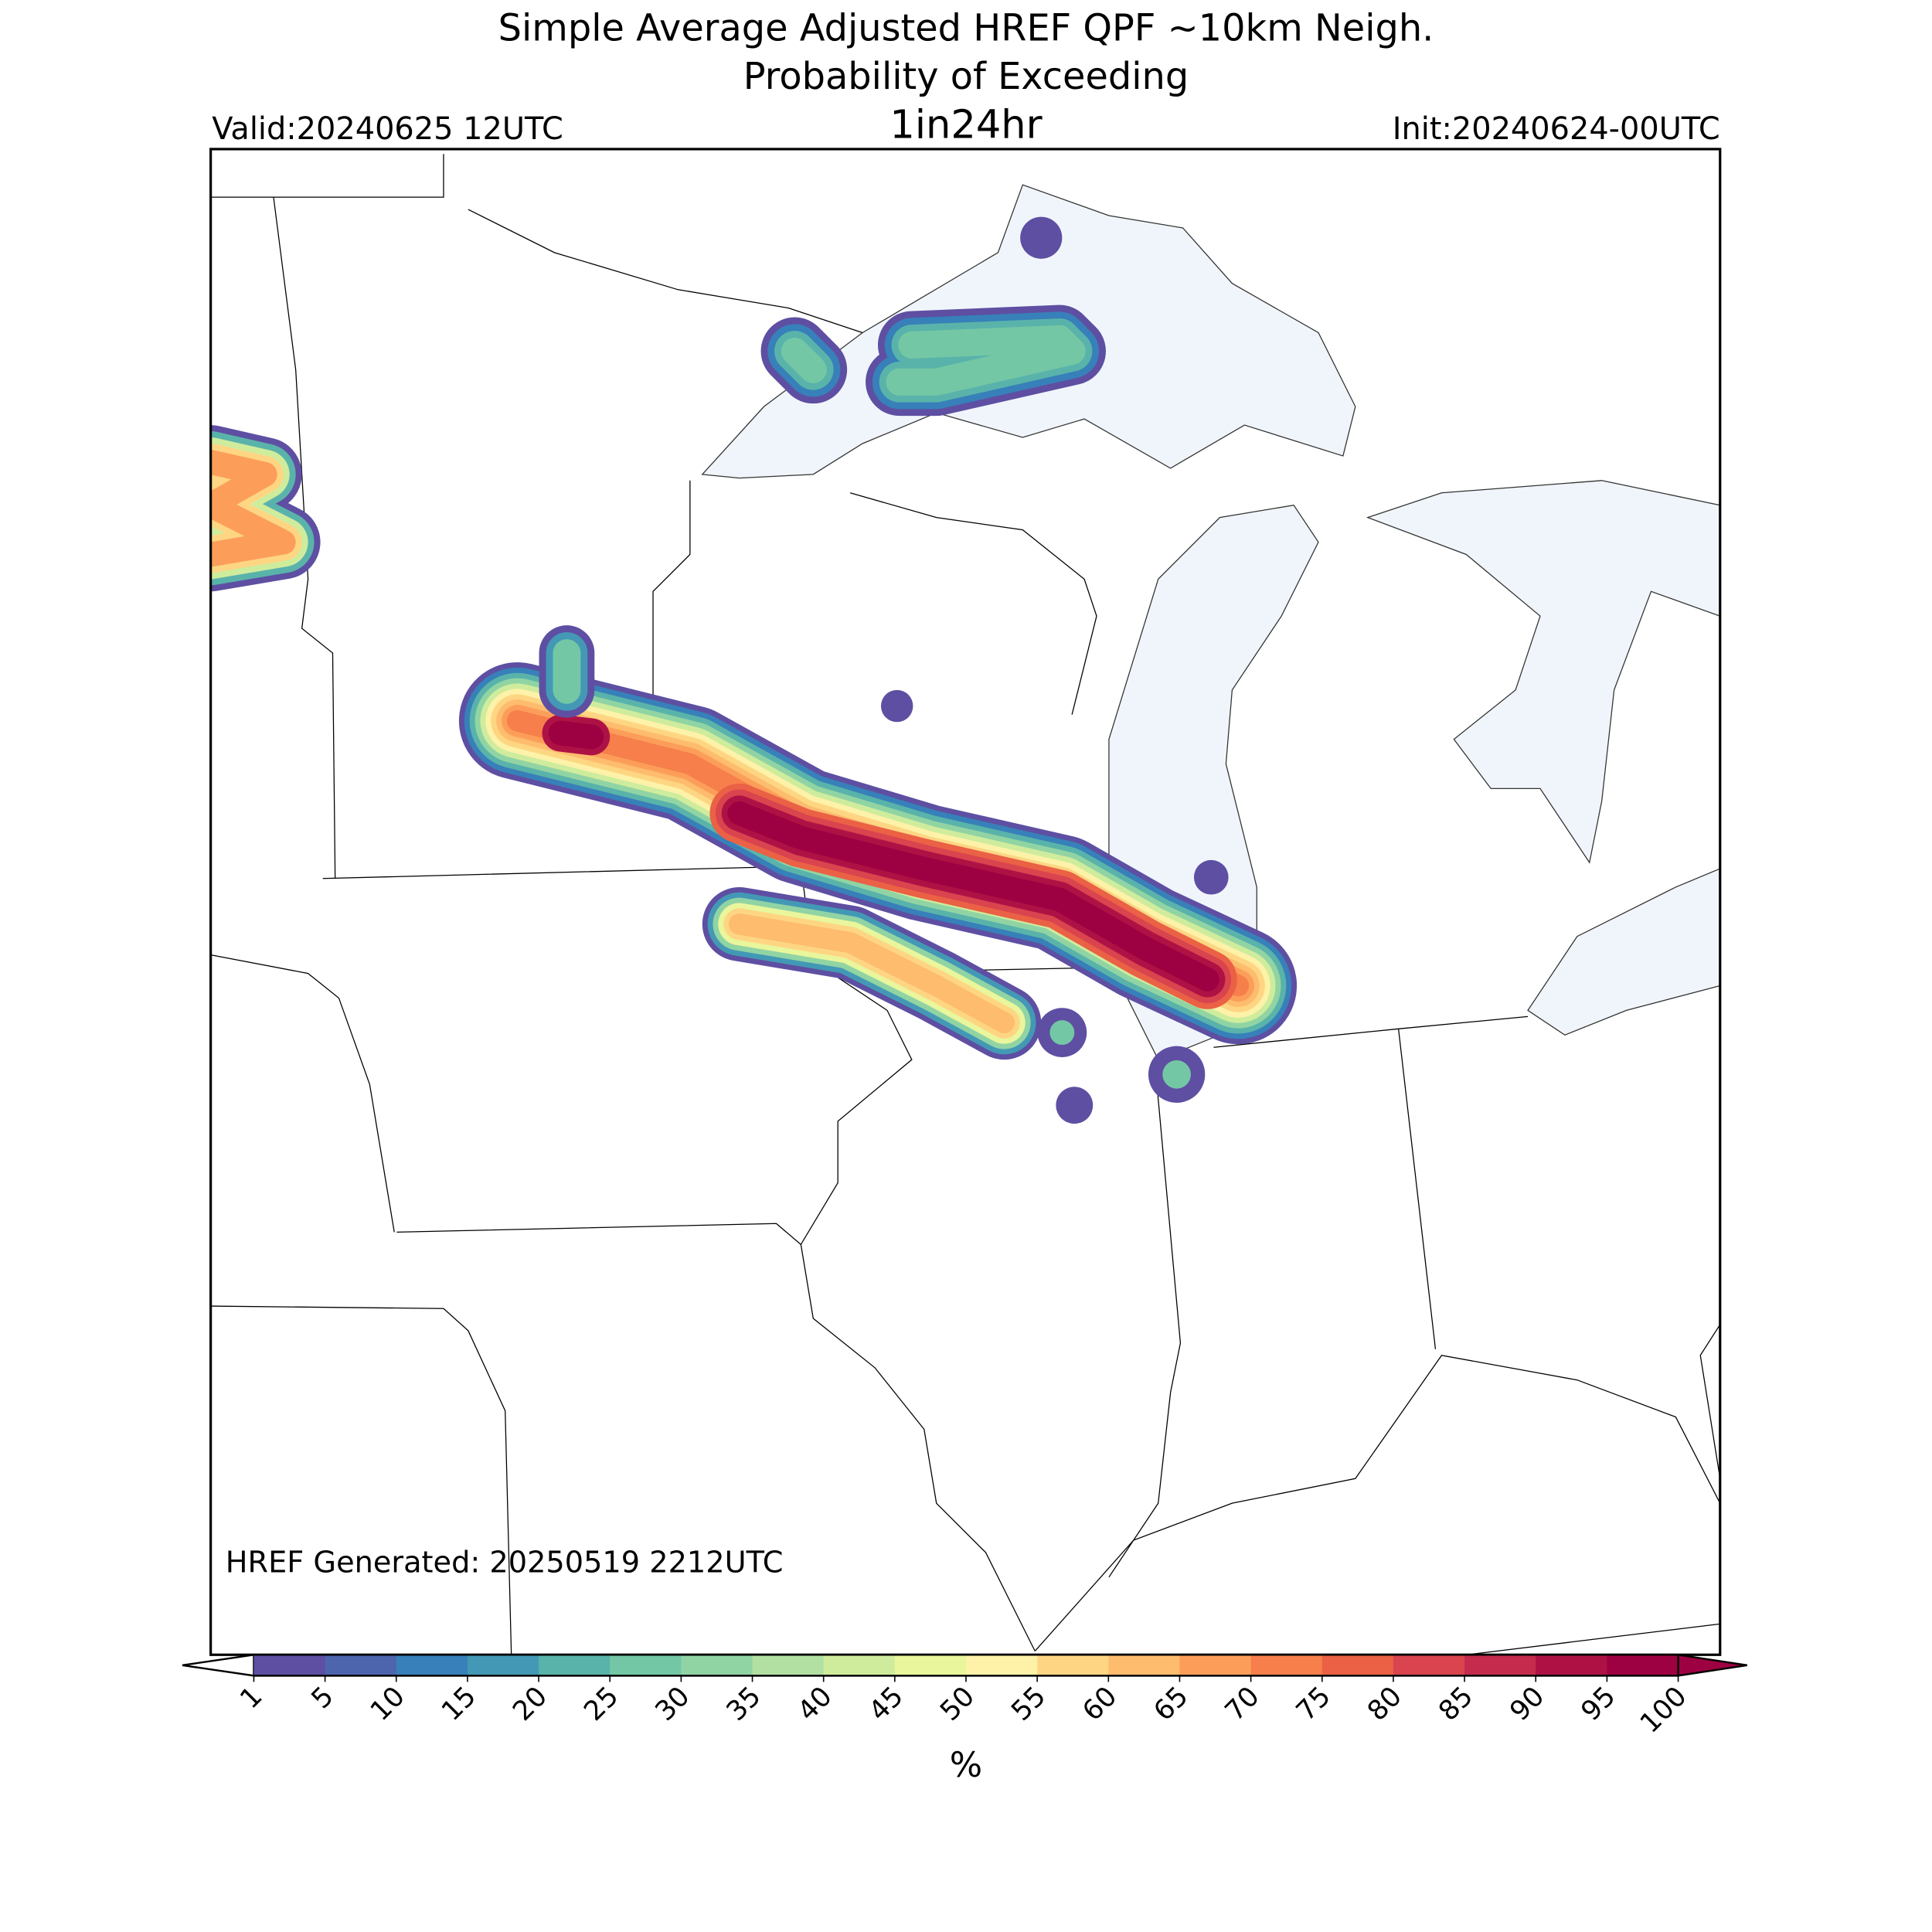  What do you see at coordinates (1456, 1703) in the screenshot?
I see `colorbar-tick-label: 85` at bounding box center [1456, 1703].